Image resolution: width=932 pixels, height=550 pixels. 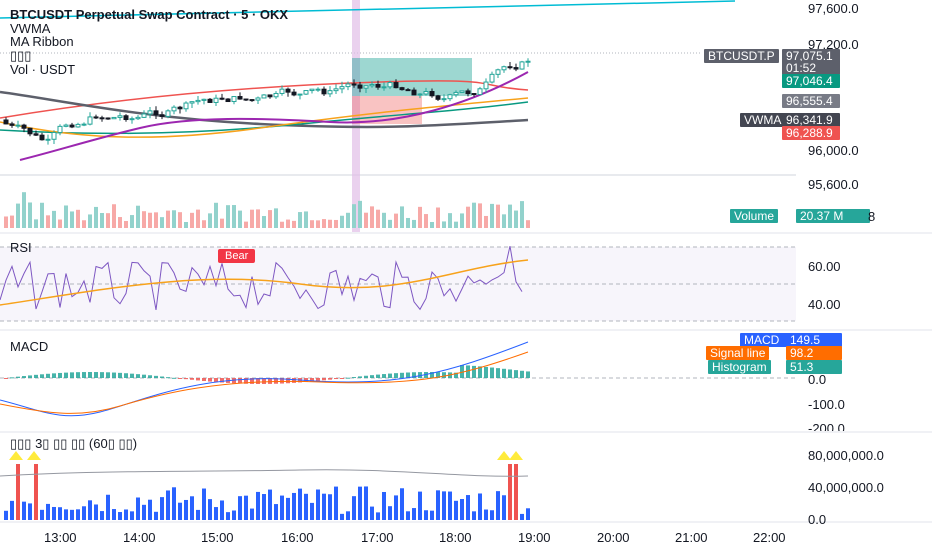 What do you see at coordinates (824, 266) in the screenshot?
I see `rsi-tick: 60.00` at bounding box center [824, 266].